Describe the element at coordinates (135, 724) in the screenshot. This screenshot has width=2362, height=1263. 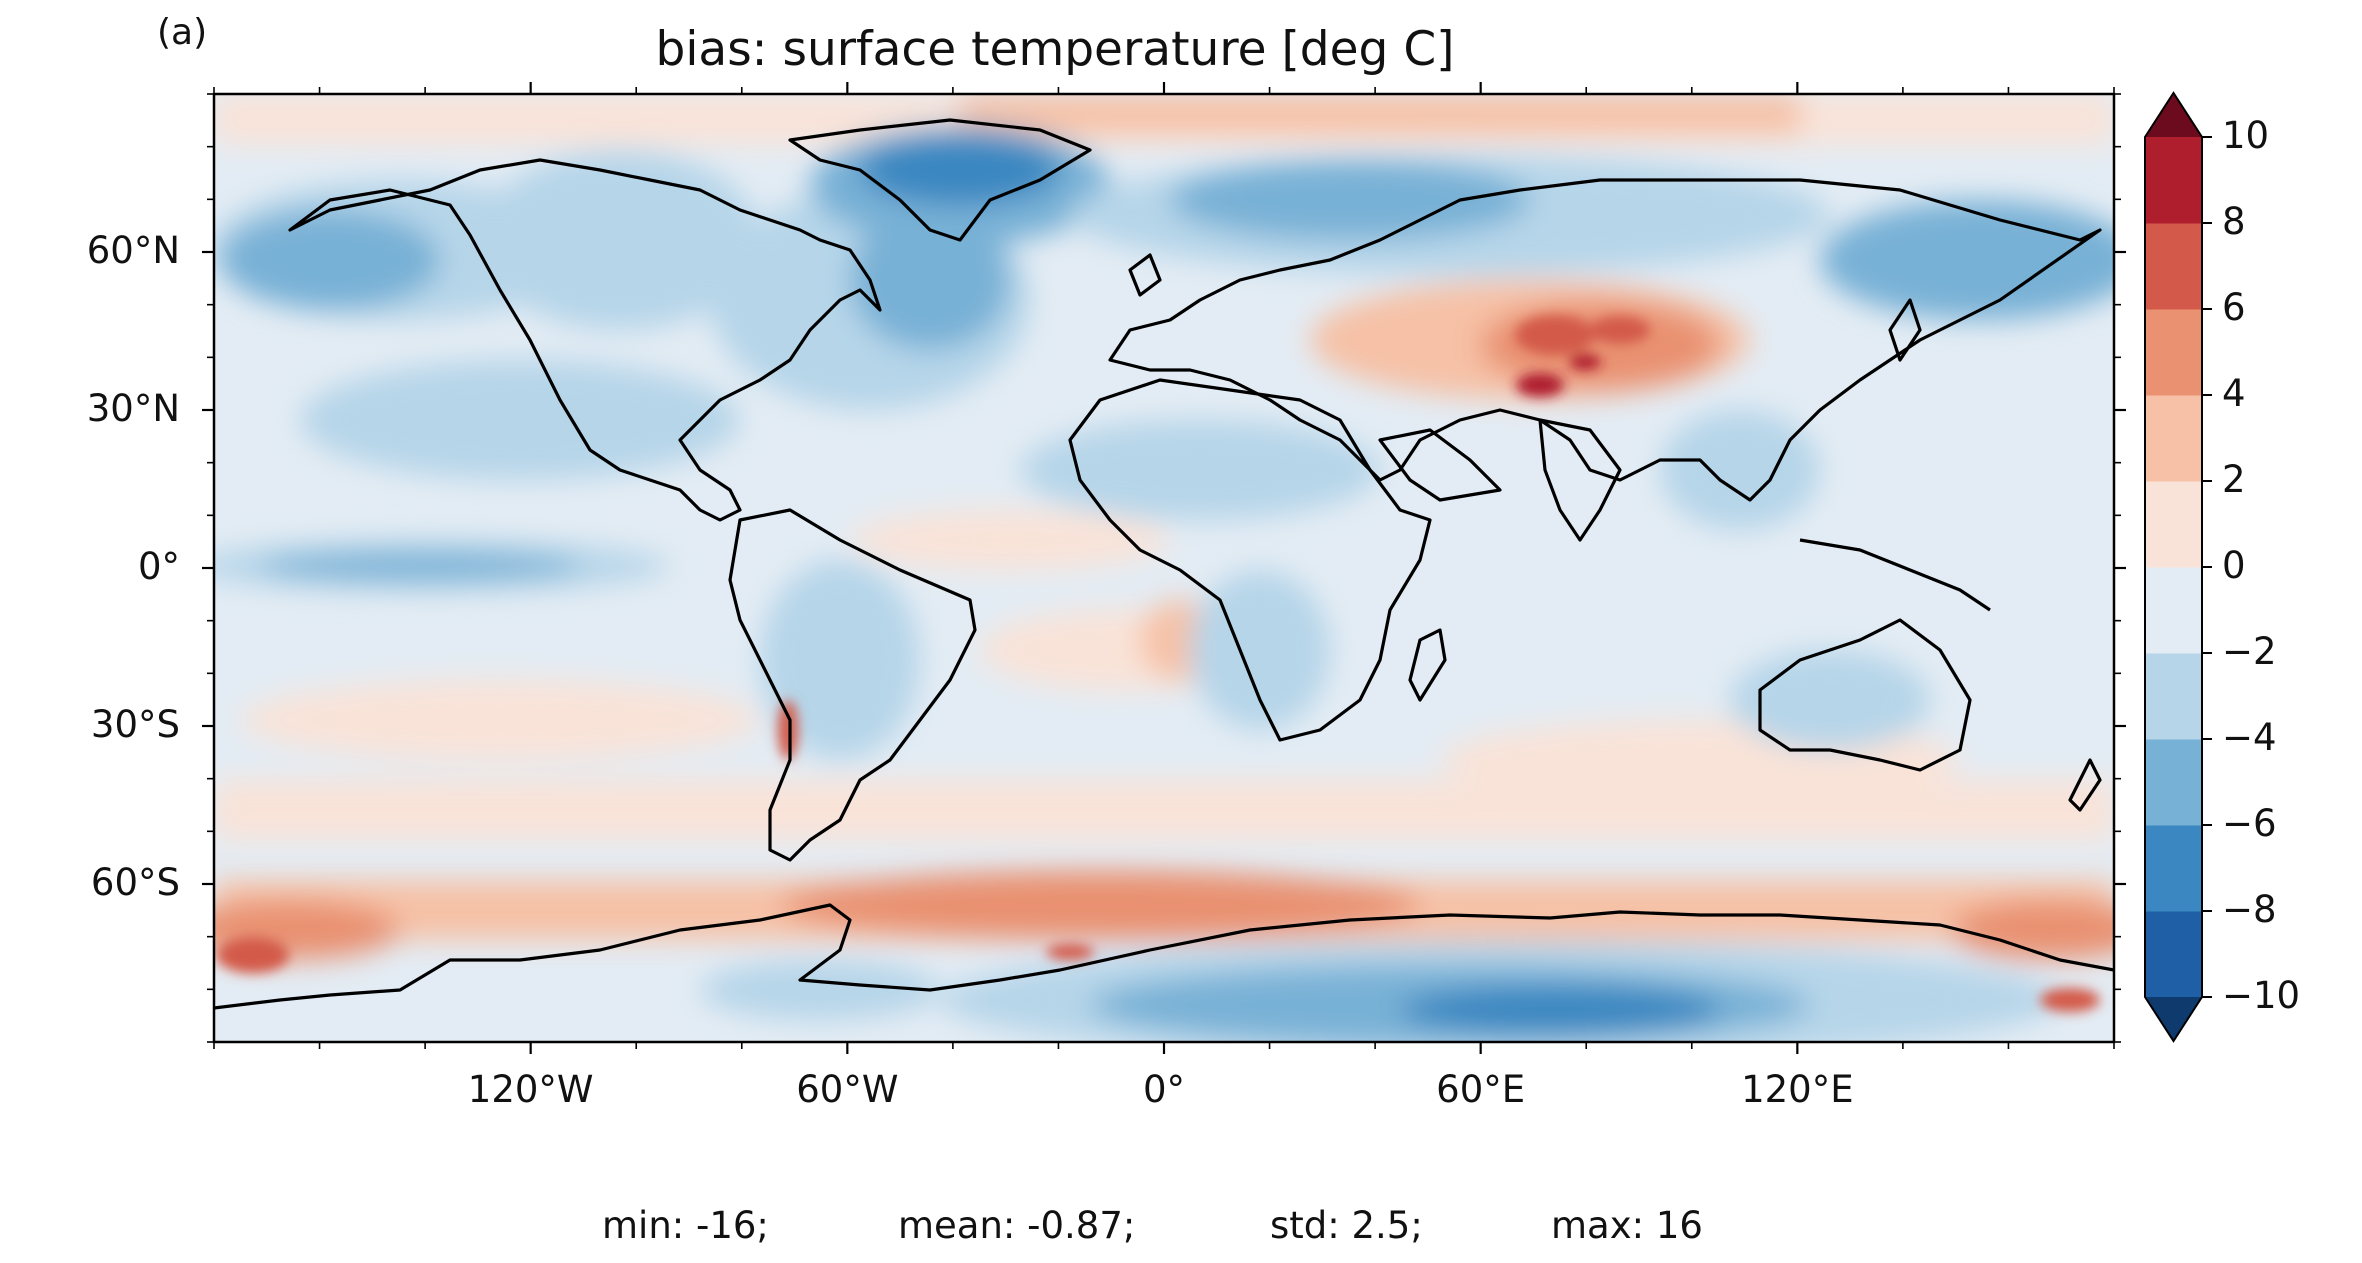
I see `lat-tick-label: 30°S` at that location.